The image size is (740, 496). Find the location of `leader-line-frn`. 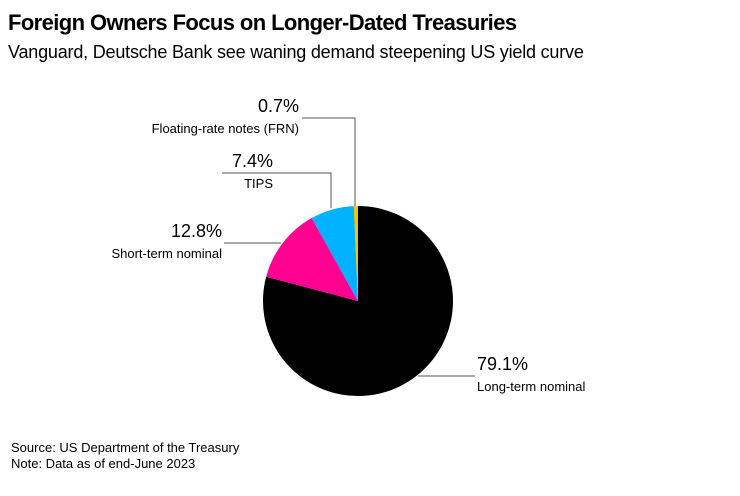

leader-line-frn is located at coordinates (329, 161).